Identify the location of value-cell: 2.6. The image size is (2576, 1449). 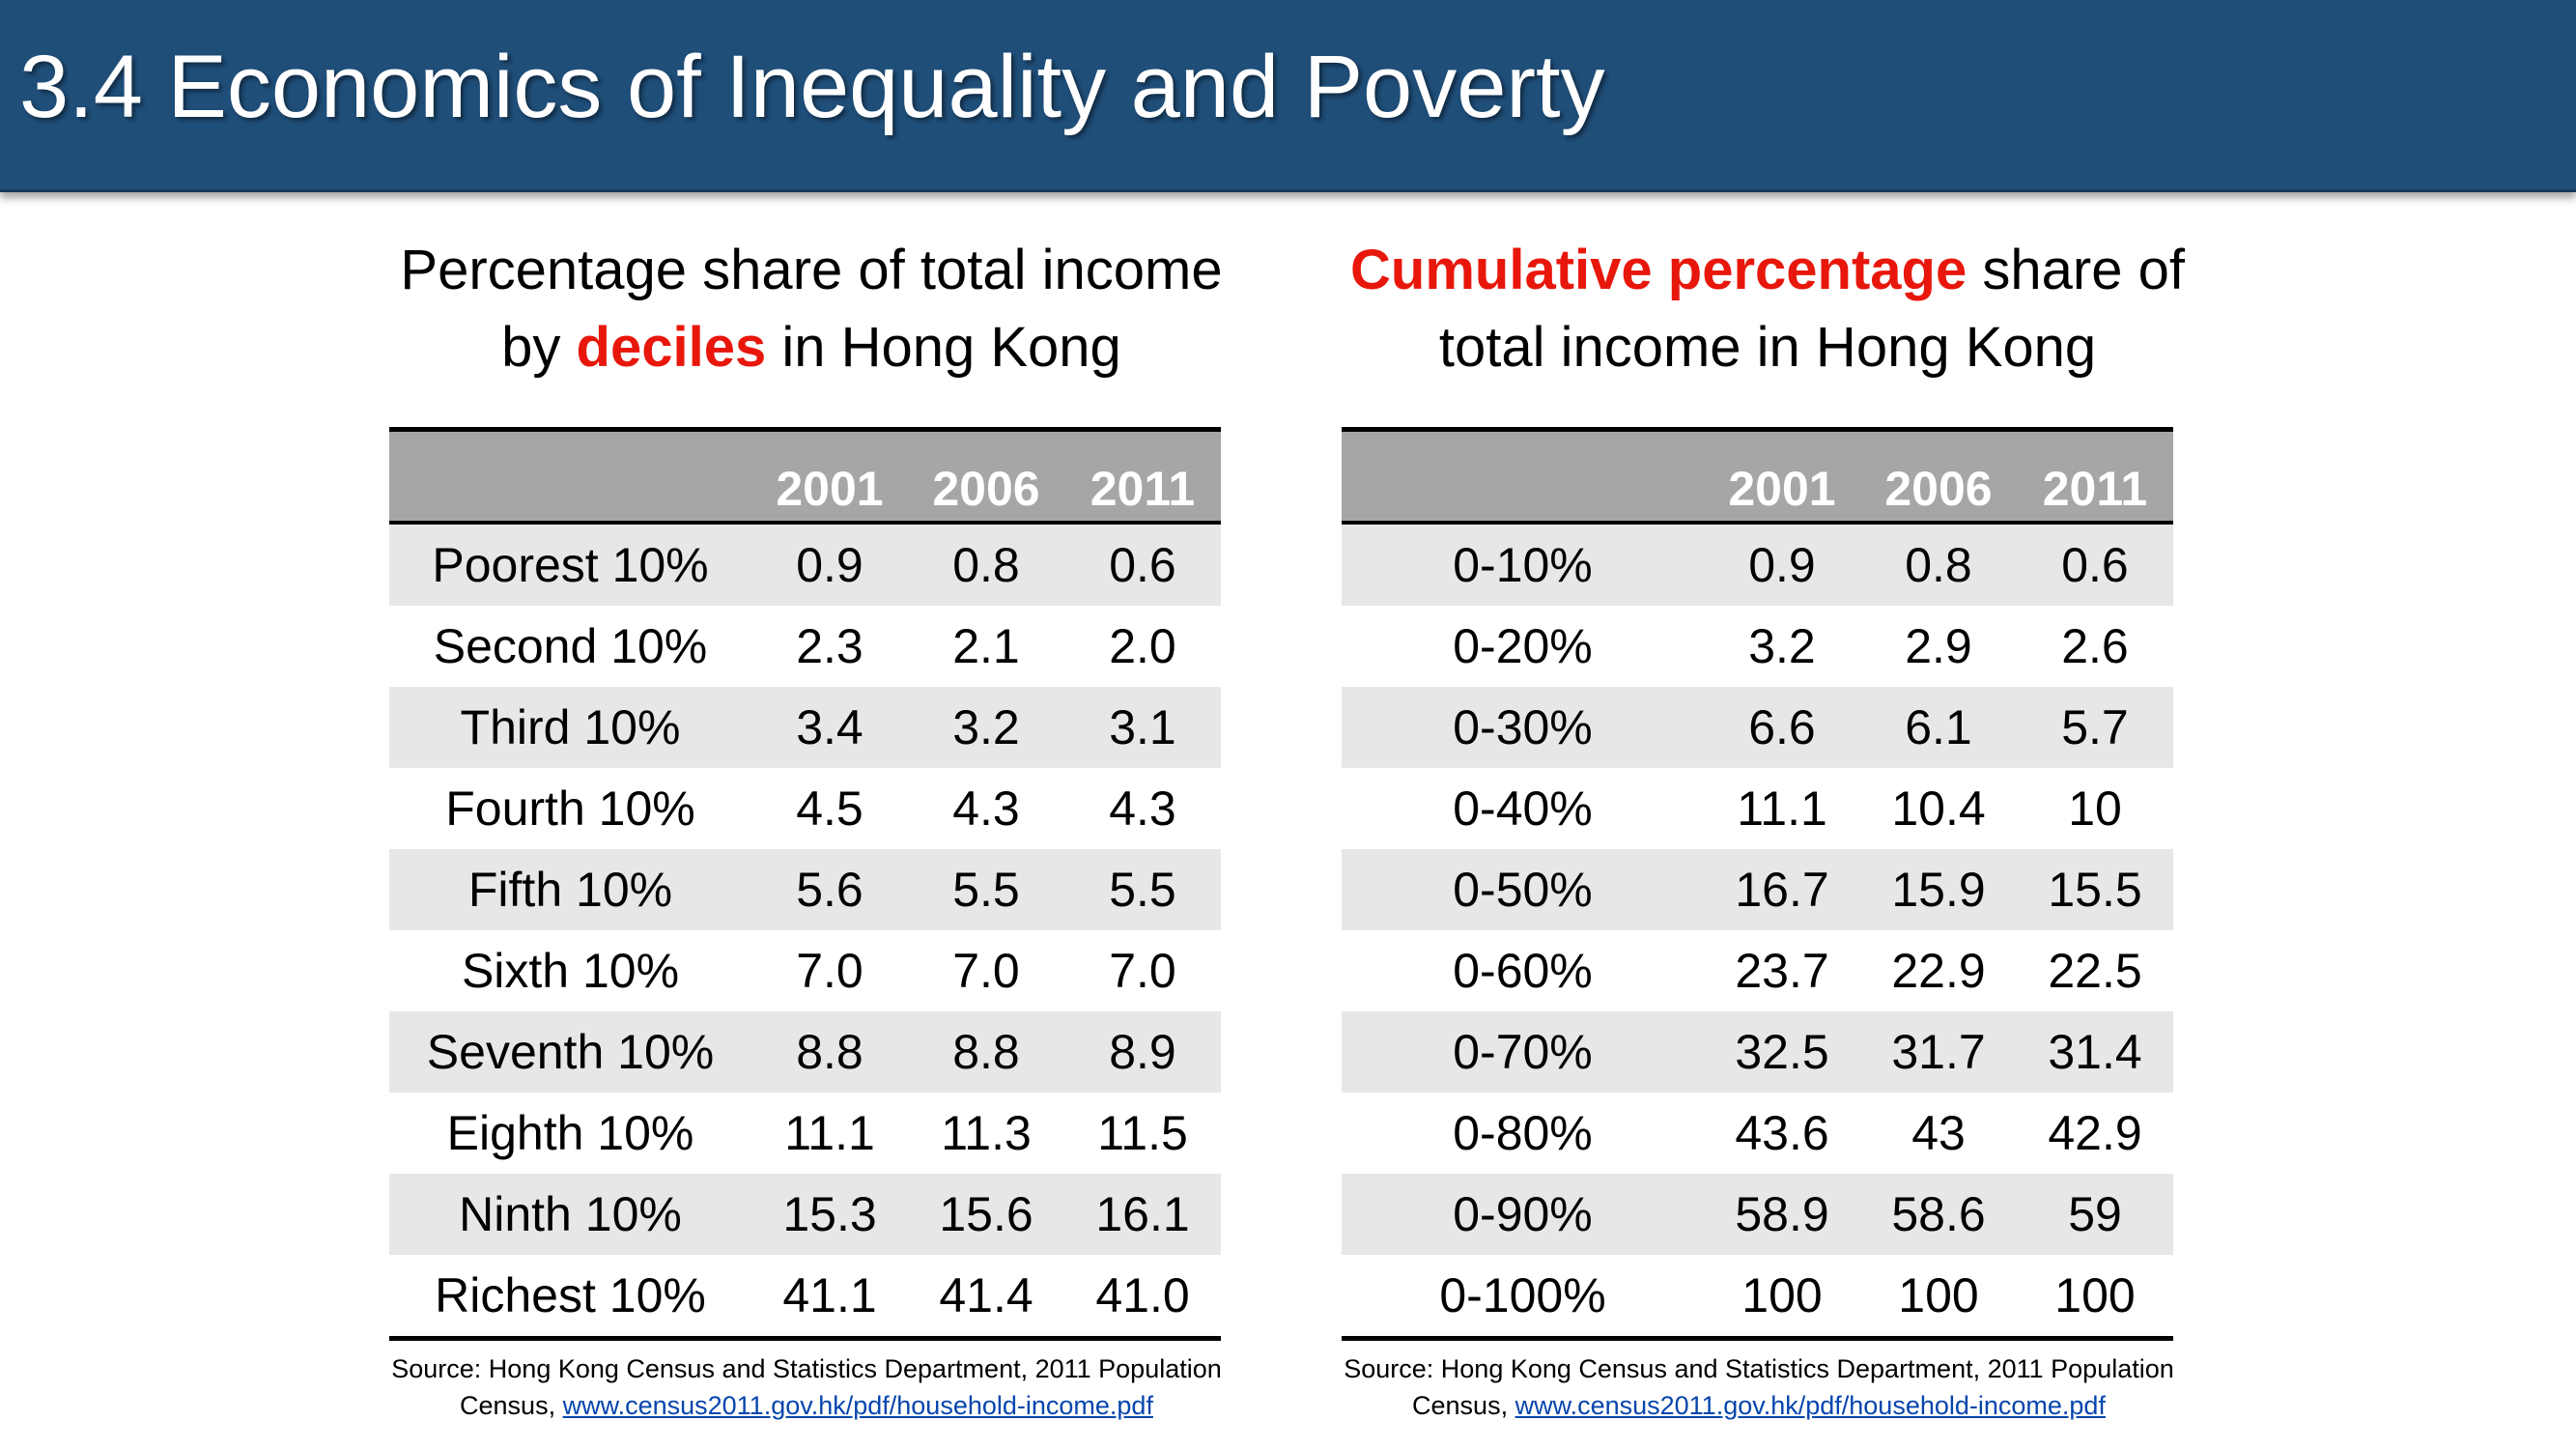
(2095, 646).